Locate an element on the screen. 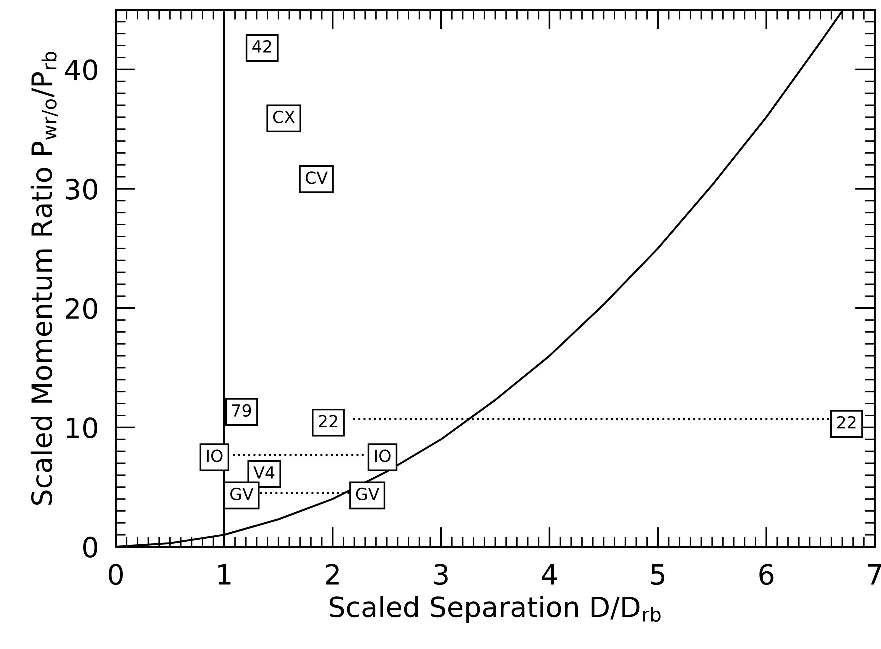 This screenshot has height=649, width=881. y-axis-title: Scaled Momentum Ratio P$_{wr/o}$/P$_{rb}$ is located at coordinates (44, 278).